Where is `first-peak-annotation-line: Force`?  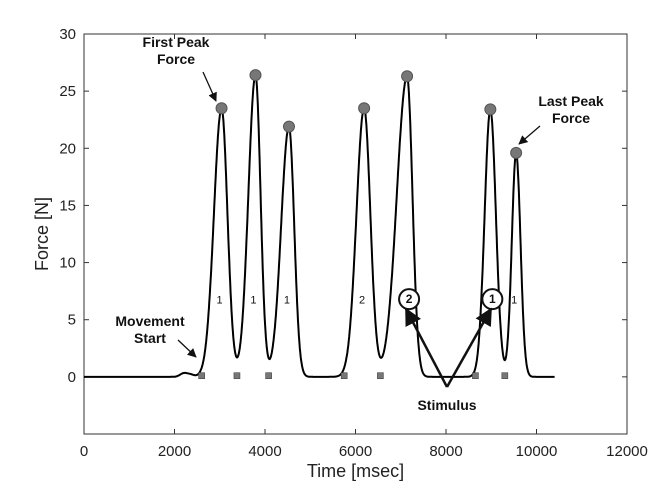
first-peak-annotation-line: Force is located at coordinates (176, 59).